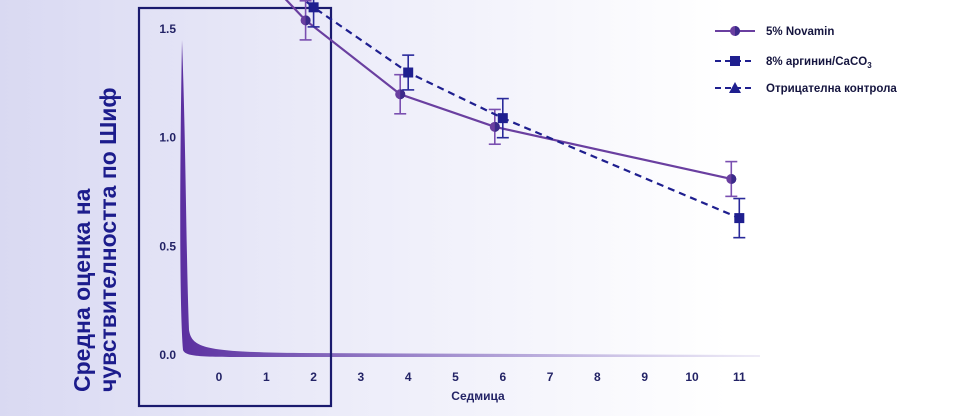 The height and width of the screenshot is (416, 970). What do you see at coordinates (644, 377) in the screenshot?
I see `x-tick-label: 9` at bounding box center [644, 377].